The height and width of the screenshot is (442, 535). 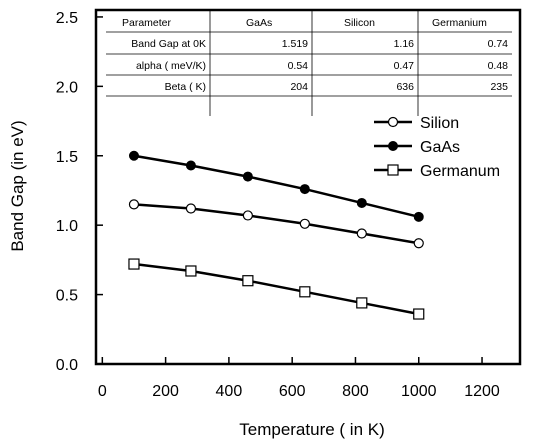 What do you see at coordinates (67, 18) in the screenshot?
I see `y-tick-label: 2.5` at bounding box center [67, 18].